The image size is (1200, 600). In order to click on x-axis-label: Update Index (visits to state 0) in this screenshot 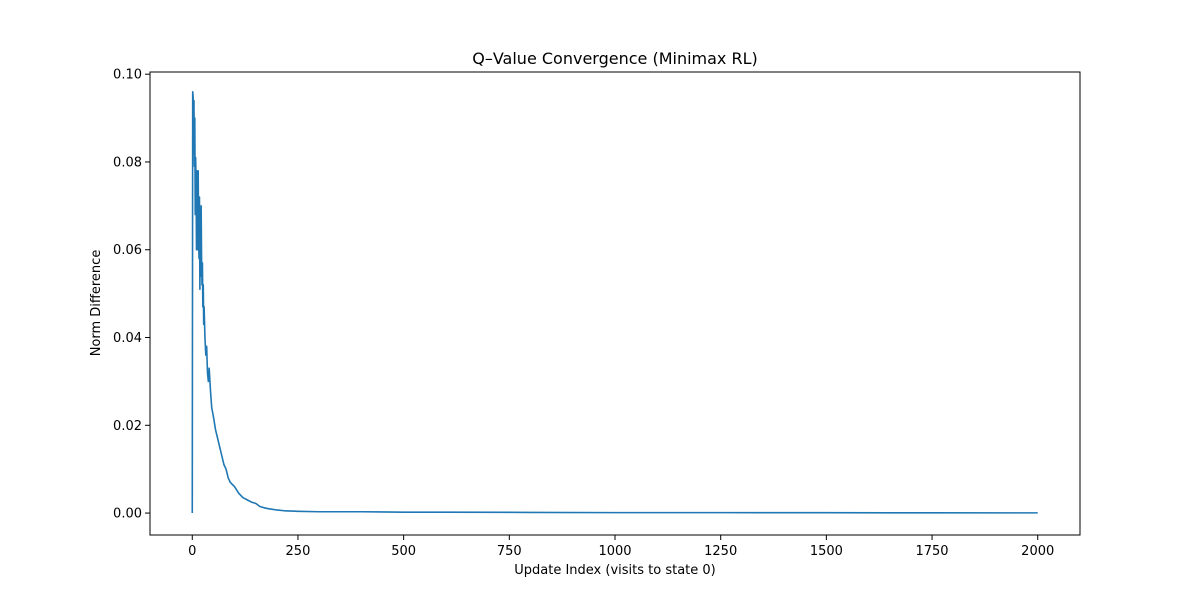, I will do `click(615, 570)`.